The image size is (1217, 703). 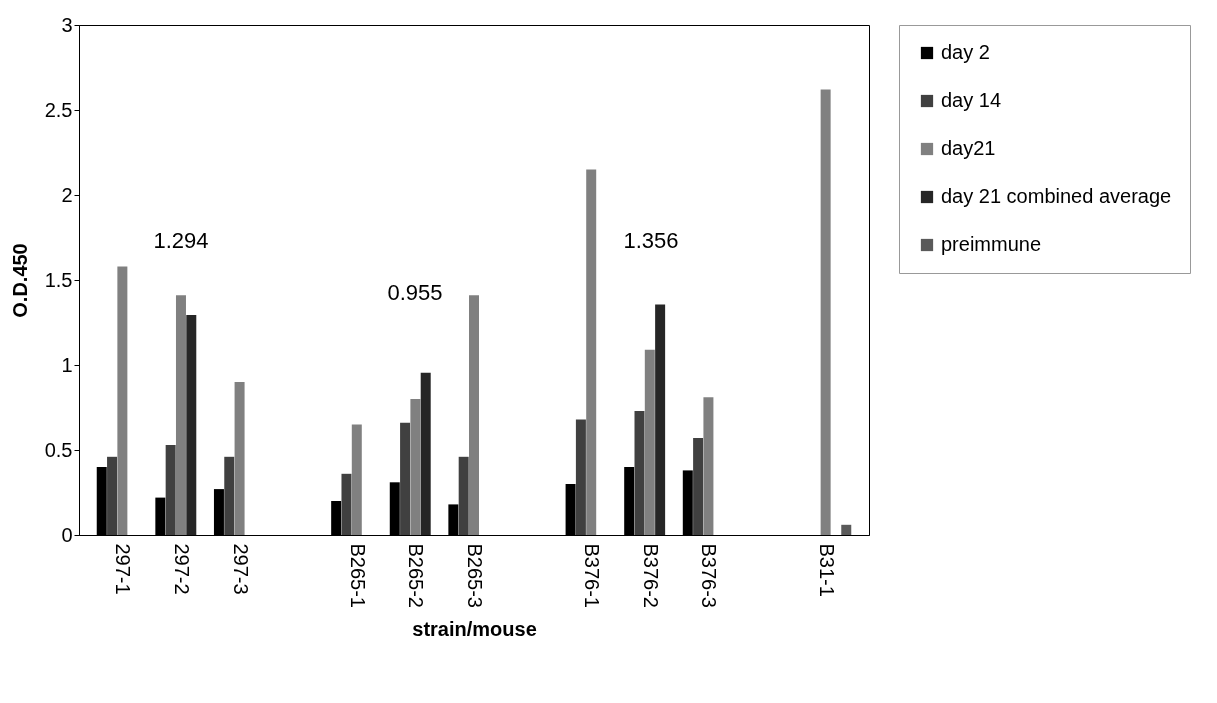 What do you see at coordinates (123, 569) in the screenshot?
I see `x-tick-label: 297-1` at bounding box center [123, 569].